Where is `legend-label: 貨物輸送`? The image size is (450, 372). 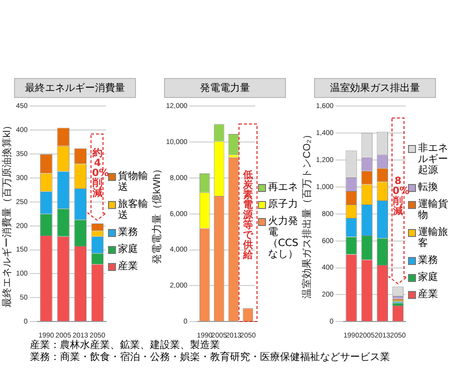 legend-label: 貨物輸送 is located at coordinates (133, 181).